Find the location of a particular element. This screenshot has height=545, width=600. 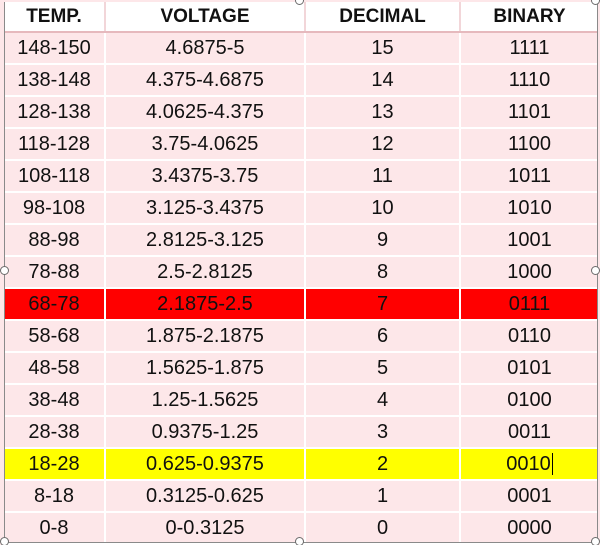

table-row: 38-48 1.25-1.5625 4 0100 is located at coordinates (301, 400).